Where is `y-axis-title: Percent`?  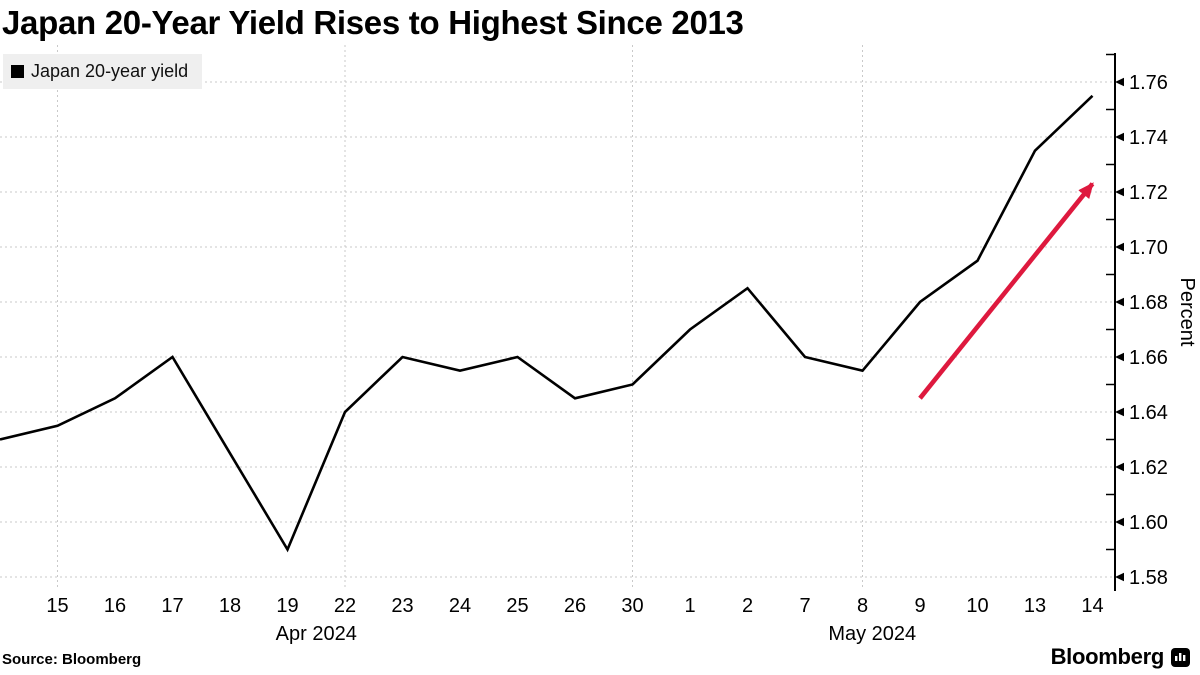
y-axis-title: Percent is located at coordinates (1187, 312).